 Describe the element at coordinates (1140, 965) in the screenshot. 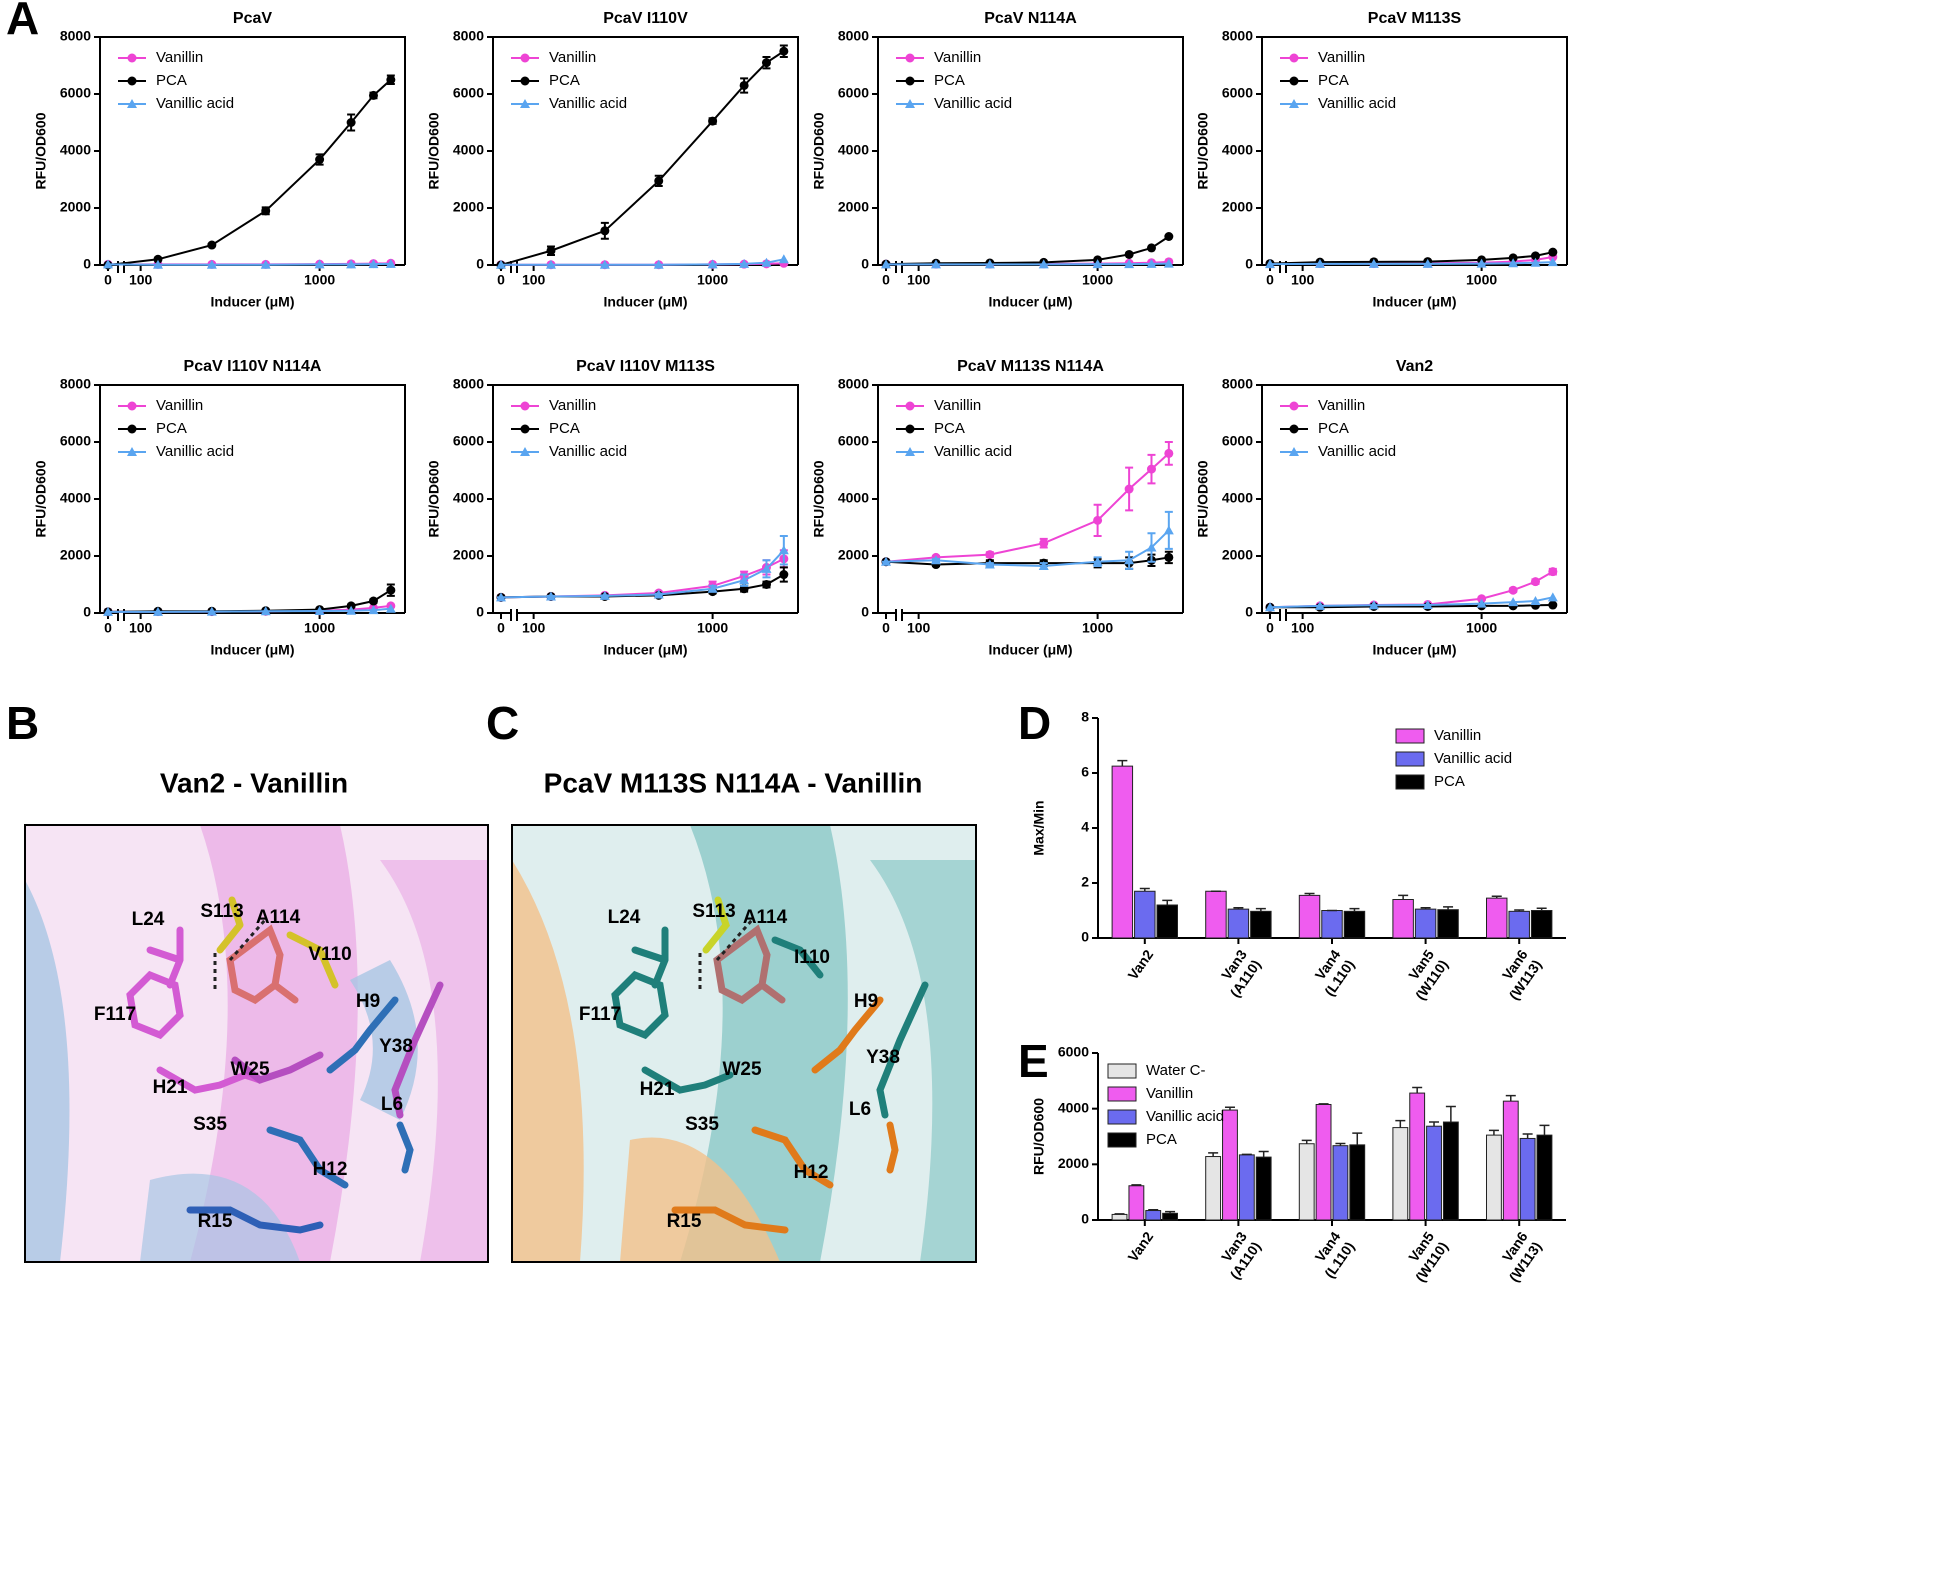

I see `x-tick-label: Van2` at that location.